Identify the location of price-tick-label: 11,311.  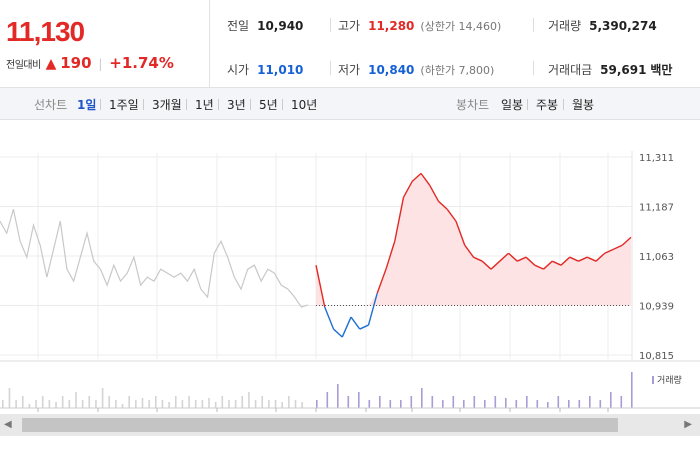
(656, 158).